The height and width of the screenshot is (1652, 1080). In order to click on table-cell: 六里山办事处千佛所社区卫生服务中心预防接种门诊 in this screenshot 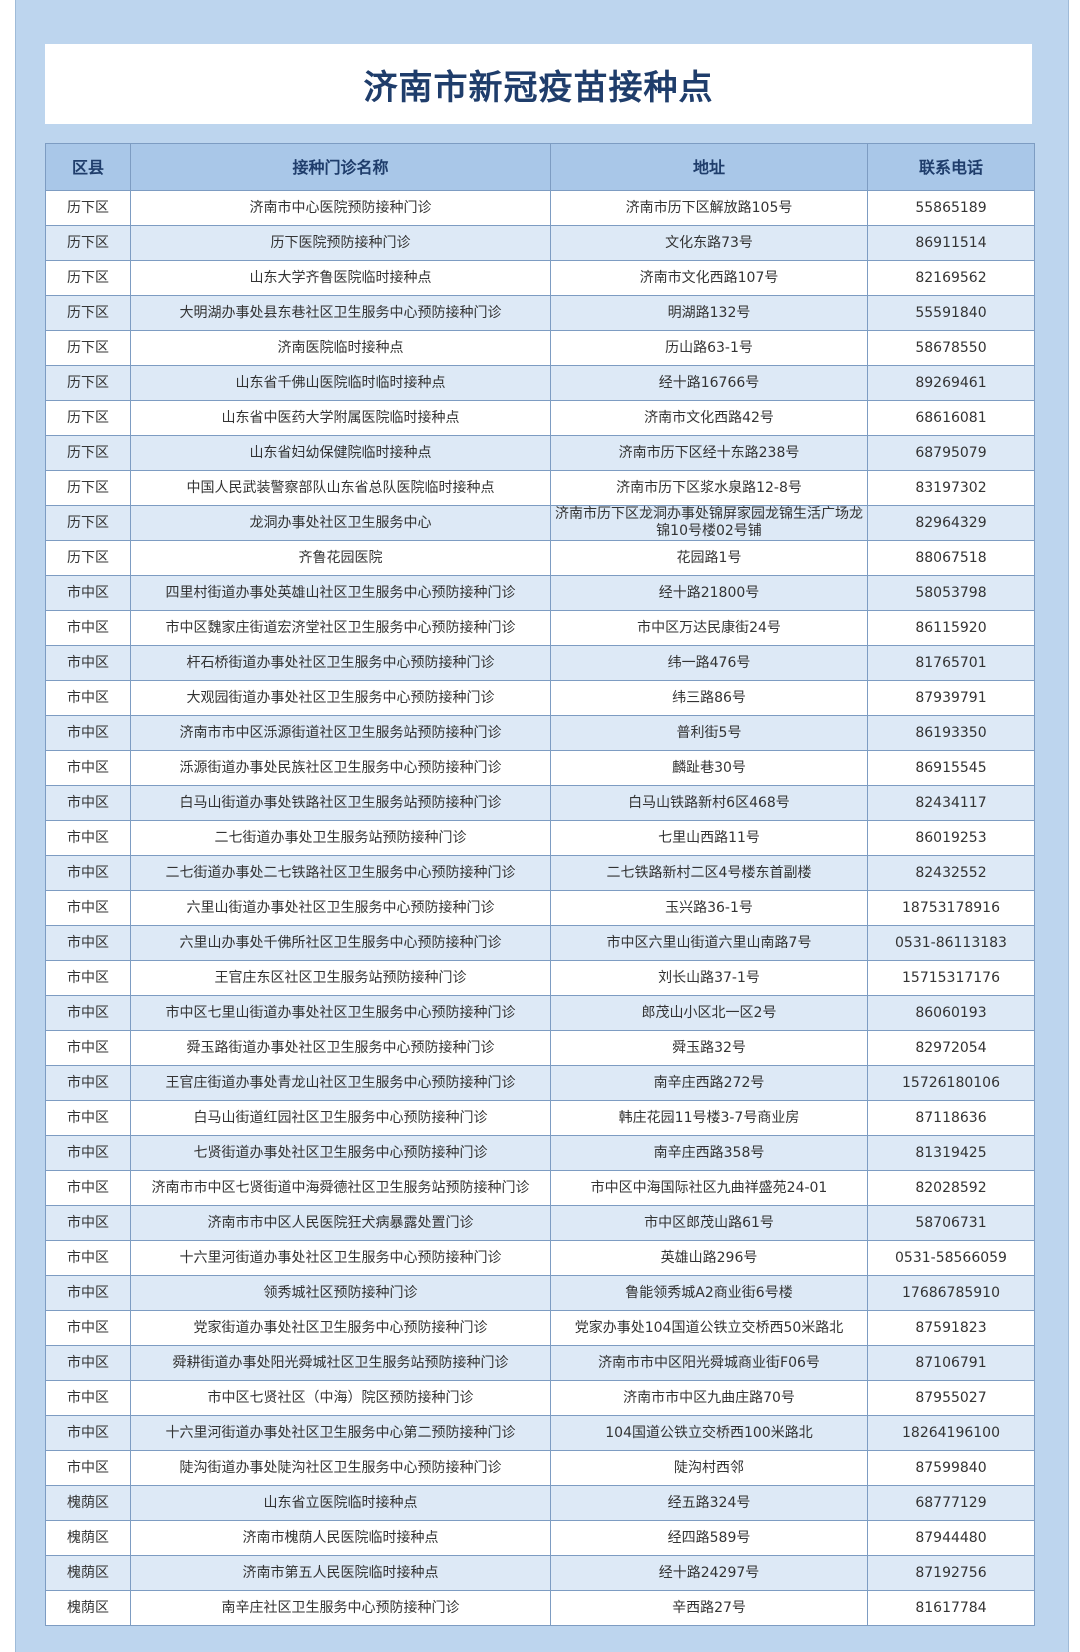, I will do `click(340, 943)`.